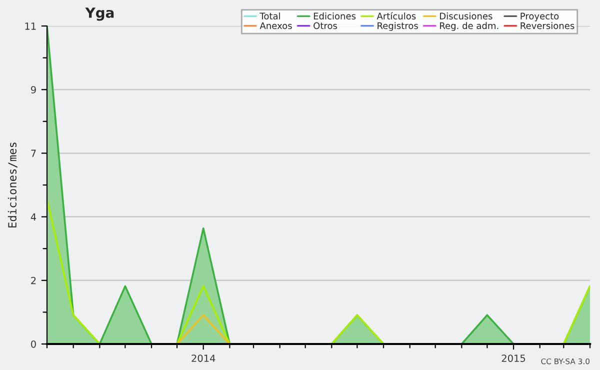 The width and height of the screenshot is (600, 370). I want to click on legend-label: Reg. de adm., so click(469, 26).